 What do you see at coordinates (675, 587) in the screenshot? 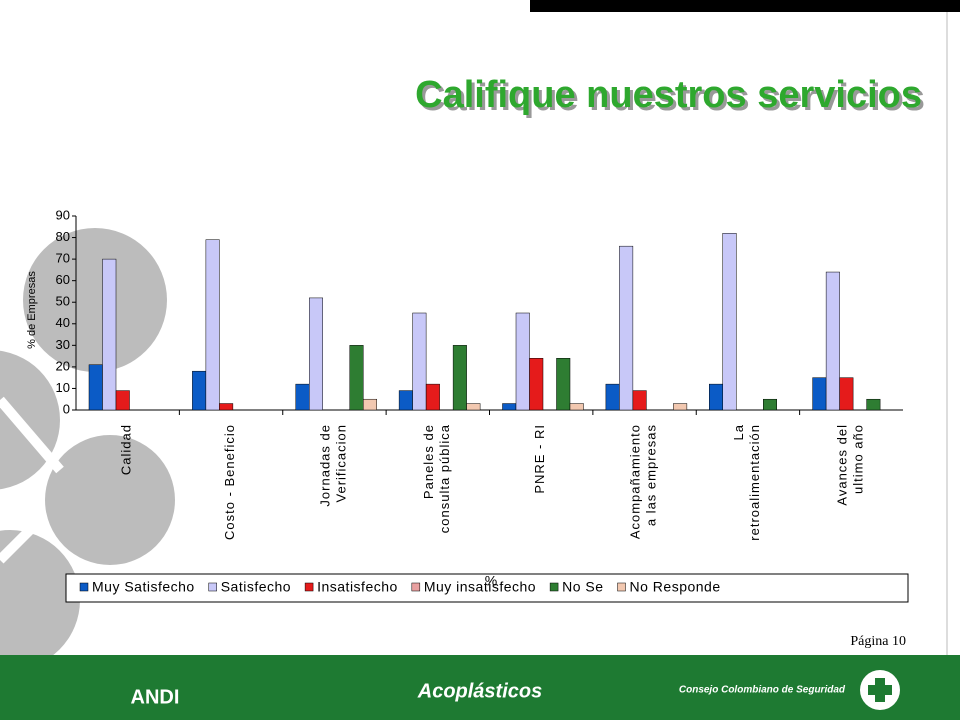
I see `legend-label: No Responde` at bounding box center [675, 587].